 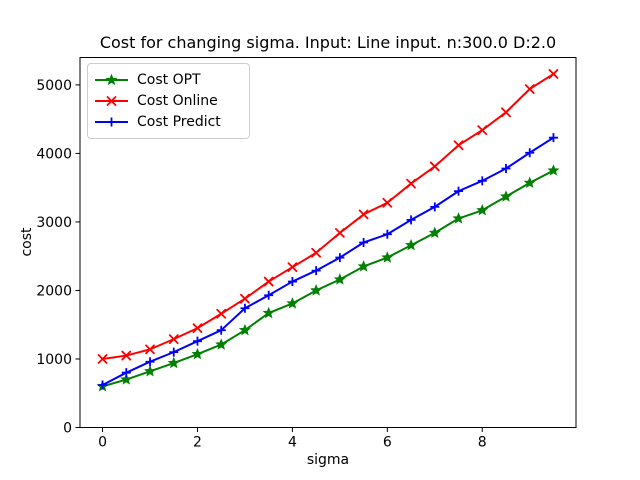 What do you see at coordinates (197, 443) in the screenshot?
I see `x-tick-label: 2` at bounding box center [197, 443].